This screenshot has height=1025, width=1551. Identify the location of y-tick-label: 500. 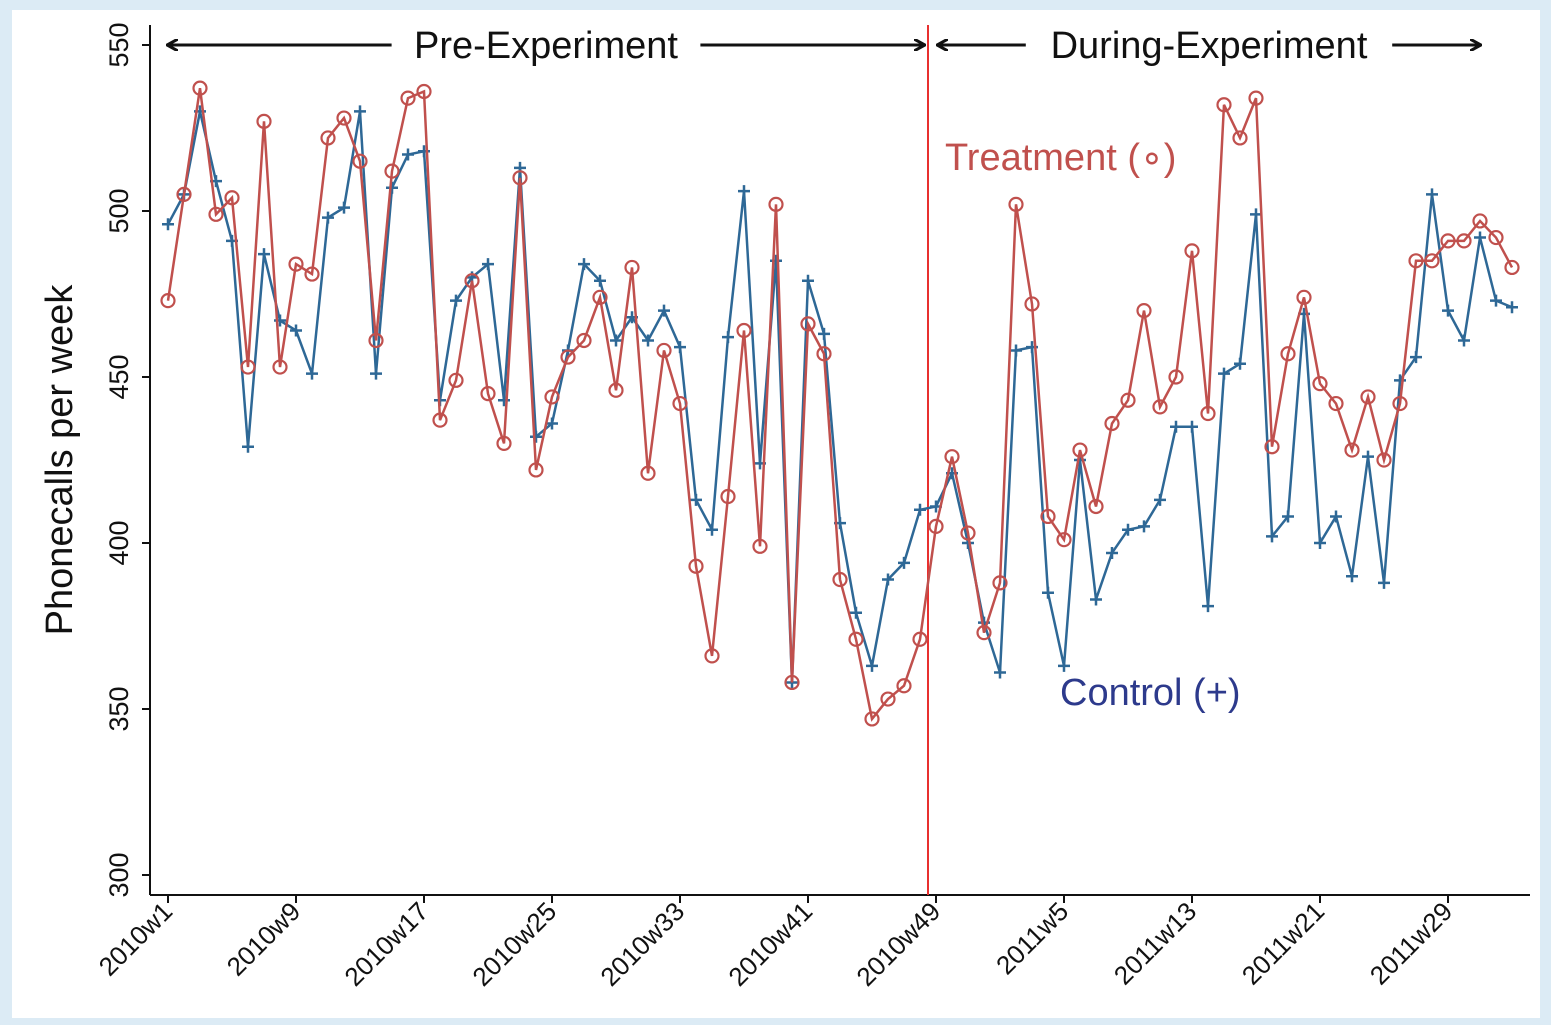
(119, 210).